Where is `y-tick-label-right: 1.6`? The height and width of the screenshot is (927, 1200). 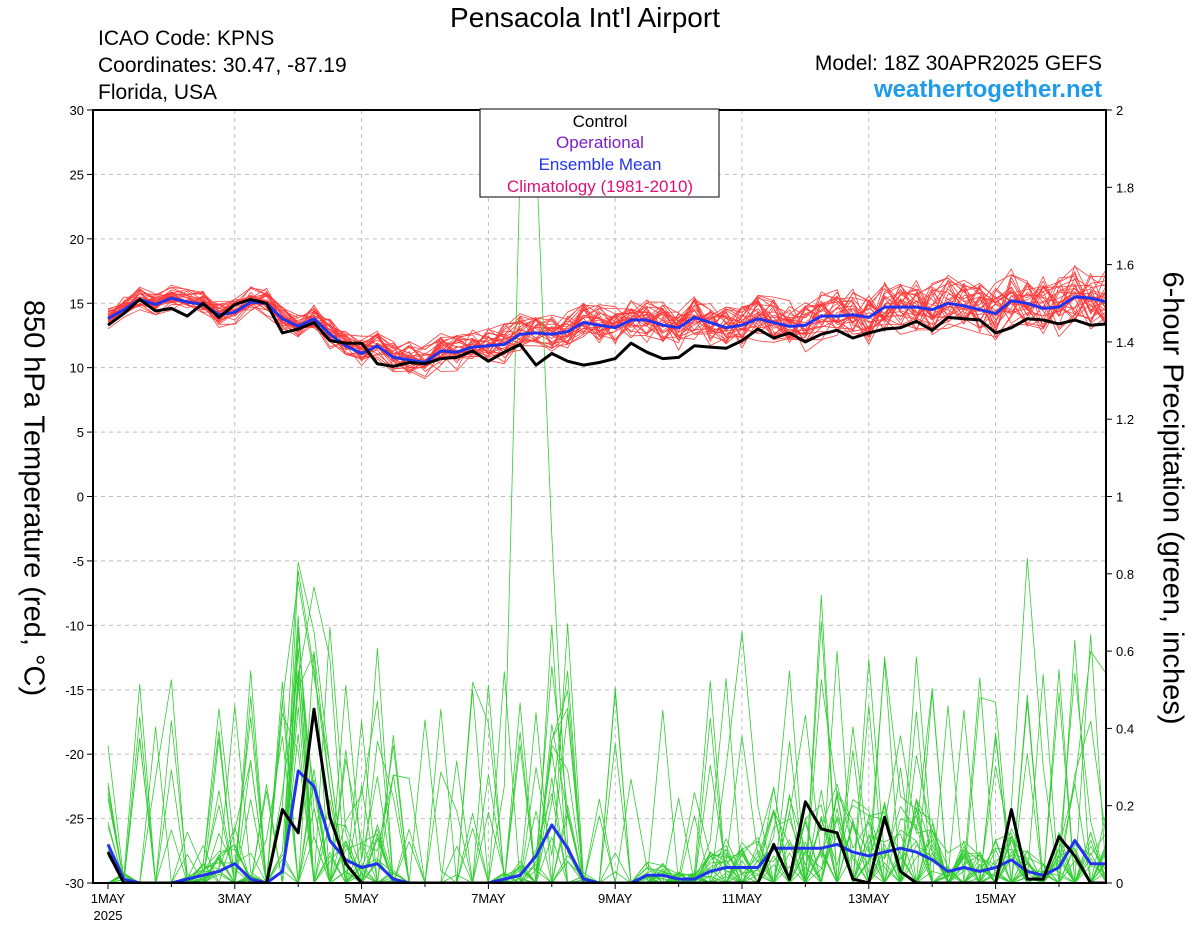 y-tick-label-right: 1.6 is located at coordinates (1125, 265).